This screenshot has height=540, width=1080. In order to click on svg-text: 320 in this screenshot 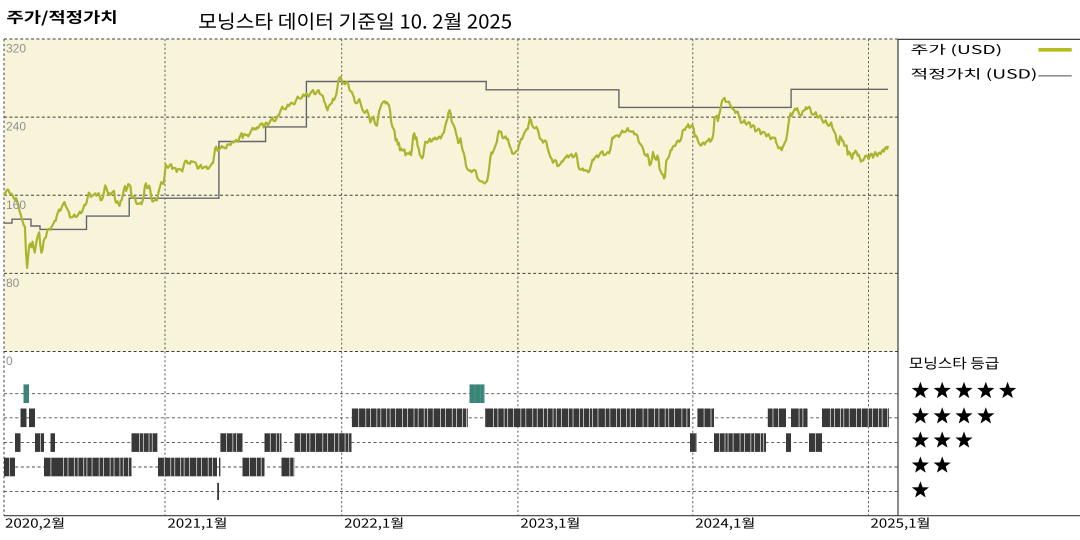, I will do `click(16, 49)`.